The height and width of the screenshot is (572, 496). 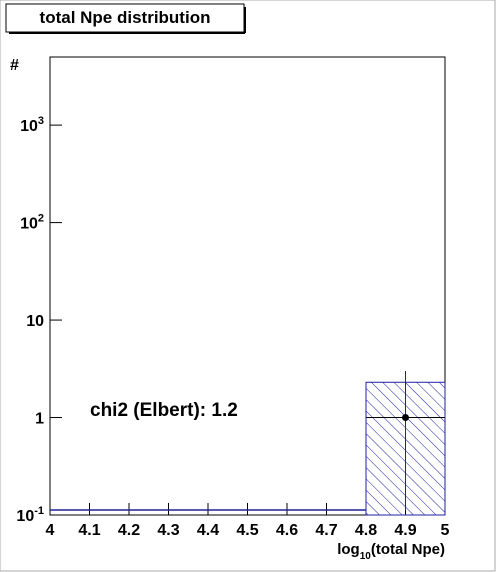 I want to click on y-tick-sup: 2, so click(x=41, y=219).